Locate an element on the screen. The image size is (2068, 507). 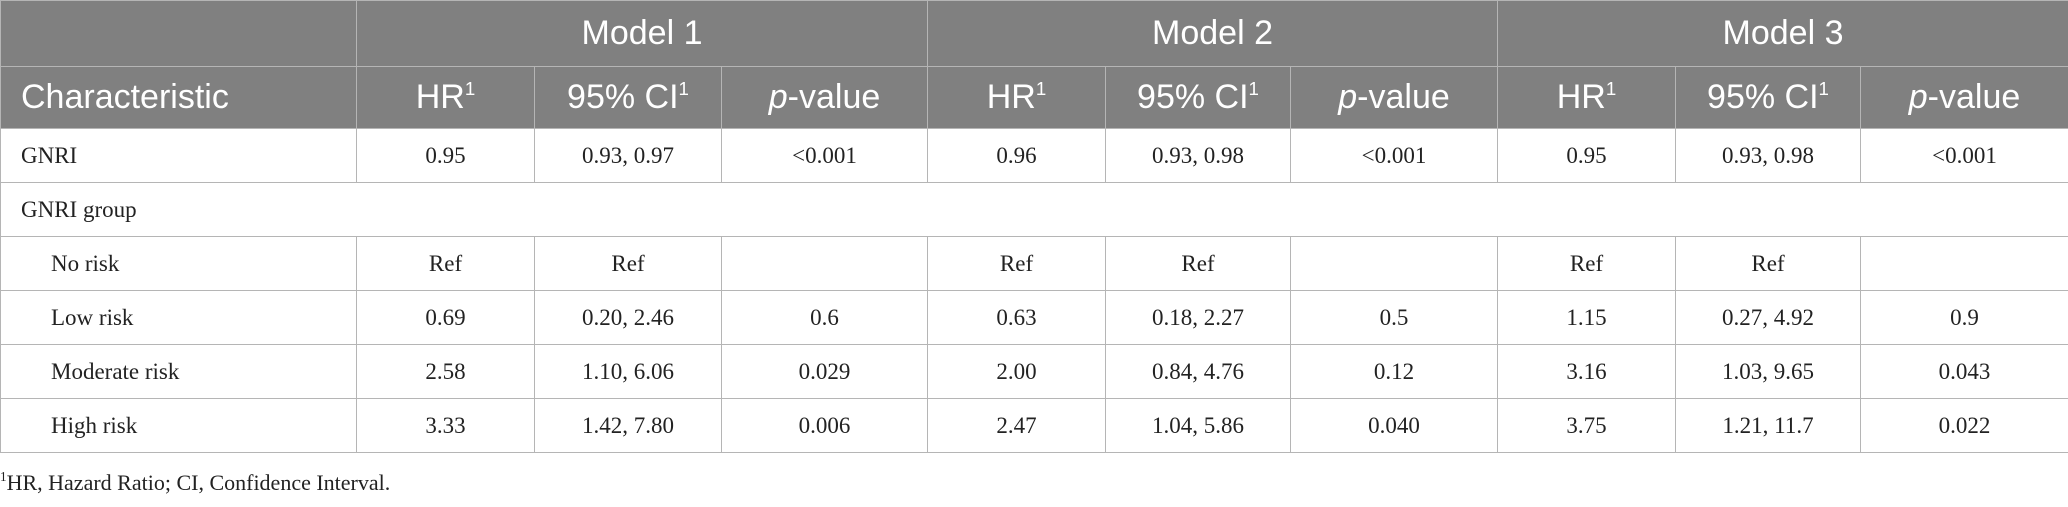
table-cell: 0.9 is located at coordinates (1964, 317).